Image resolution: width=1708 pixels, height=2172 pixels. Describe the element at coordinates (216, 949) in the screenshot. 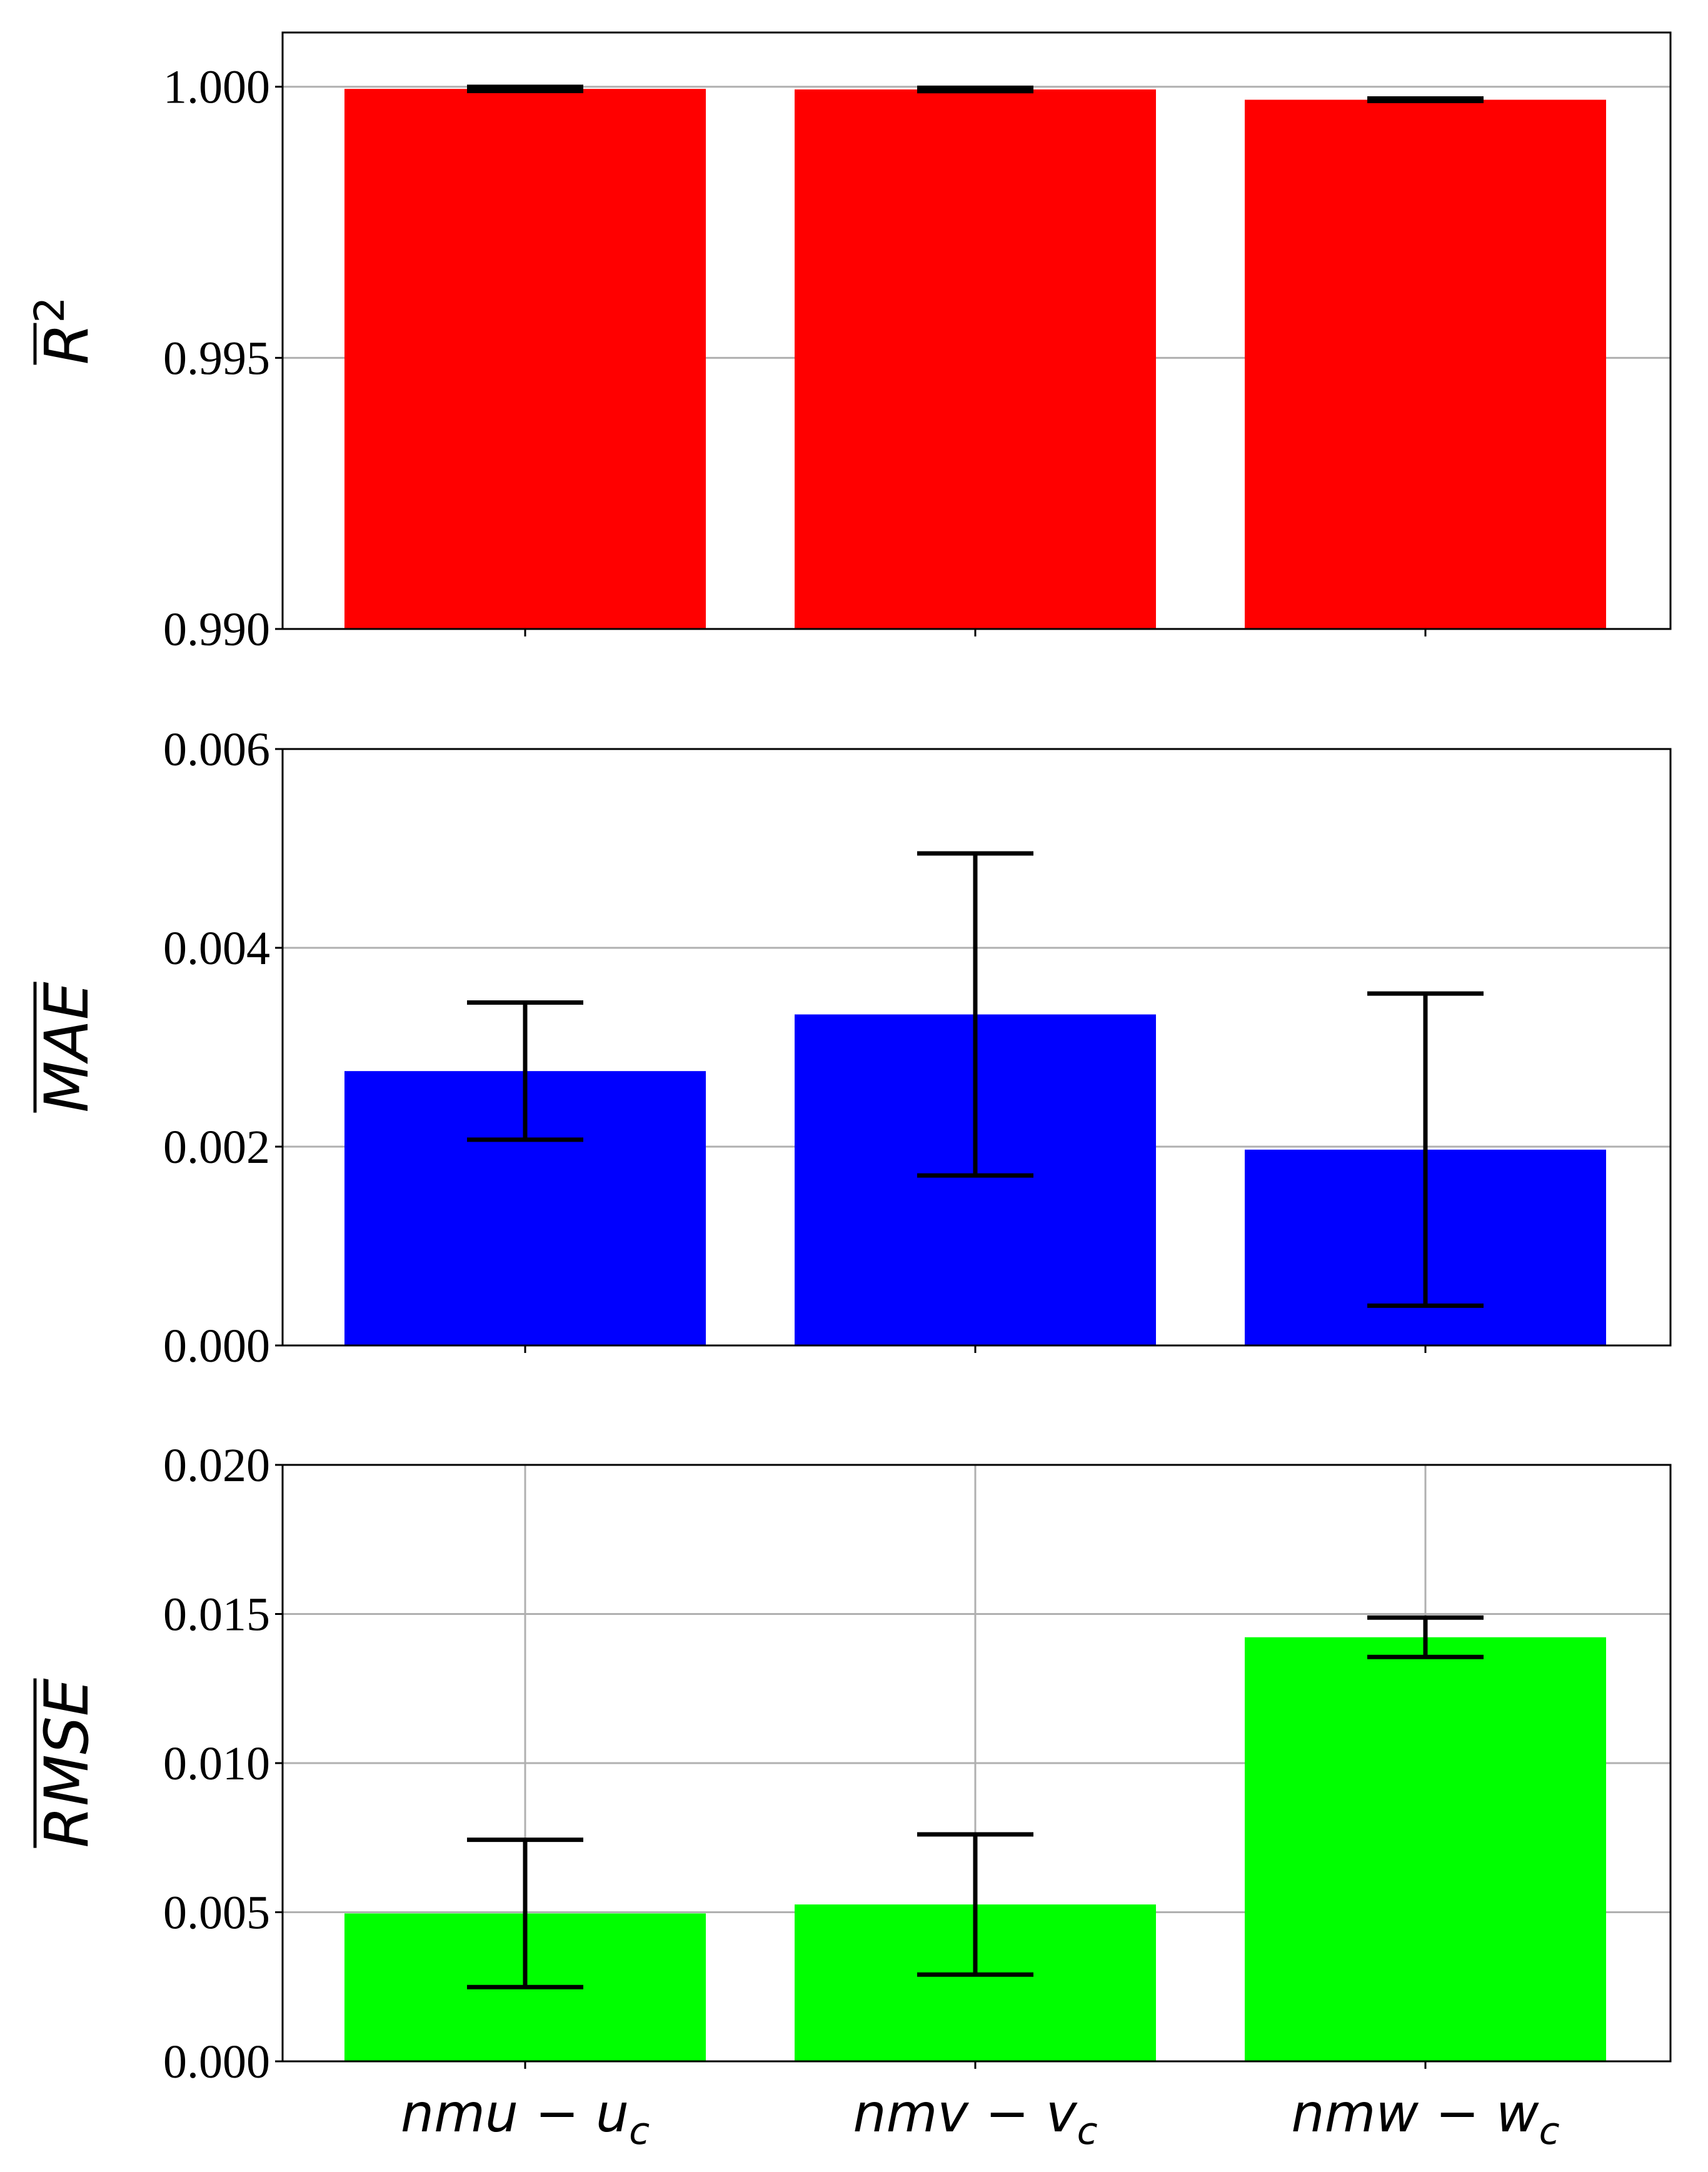

I see `y-tick-label: 0.004` at that location.